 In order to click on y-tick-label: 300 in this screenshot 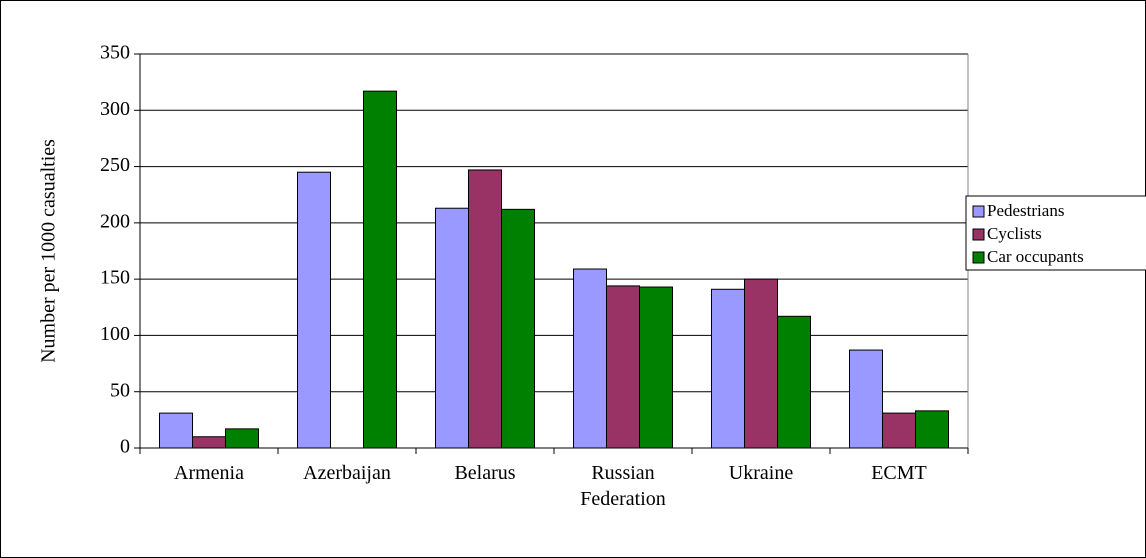, I will do `click(115, 109)`.